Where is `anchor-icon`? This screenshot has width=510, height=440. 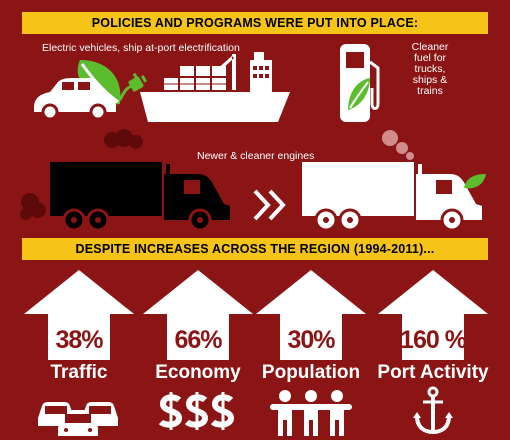
anchor-icon is located at coordinates (433, 410).